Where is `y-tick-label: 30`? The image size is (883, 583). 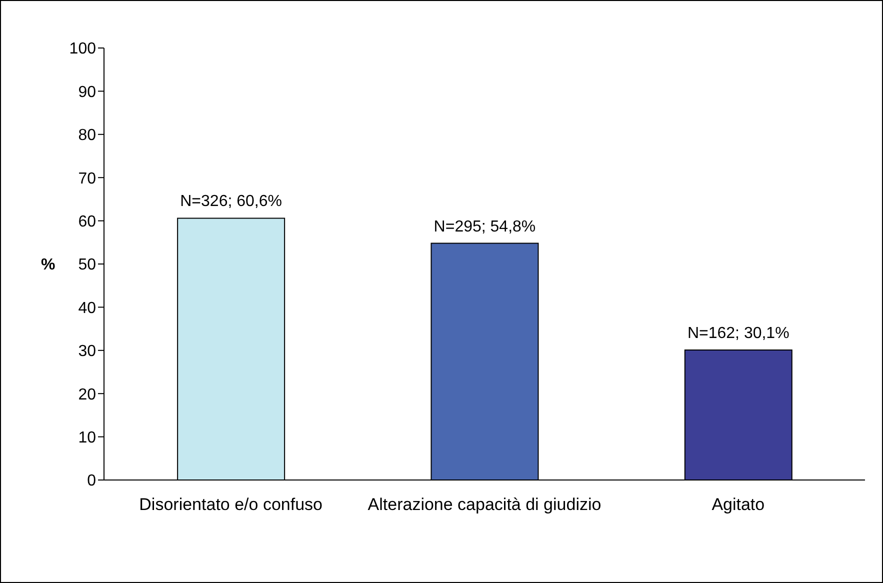
y-tick-label: 30 is located at coordinates (87, 351).